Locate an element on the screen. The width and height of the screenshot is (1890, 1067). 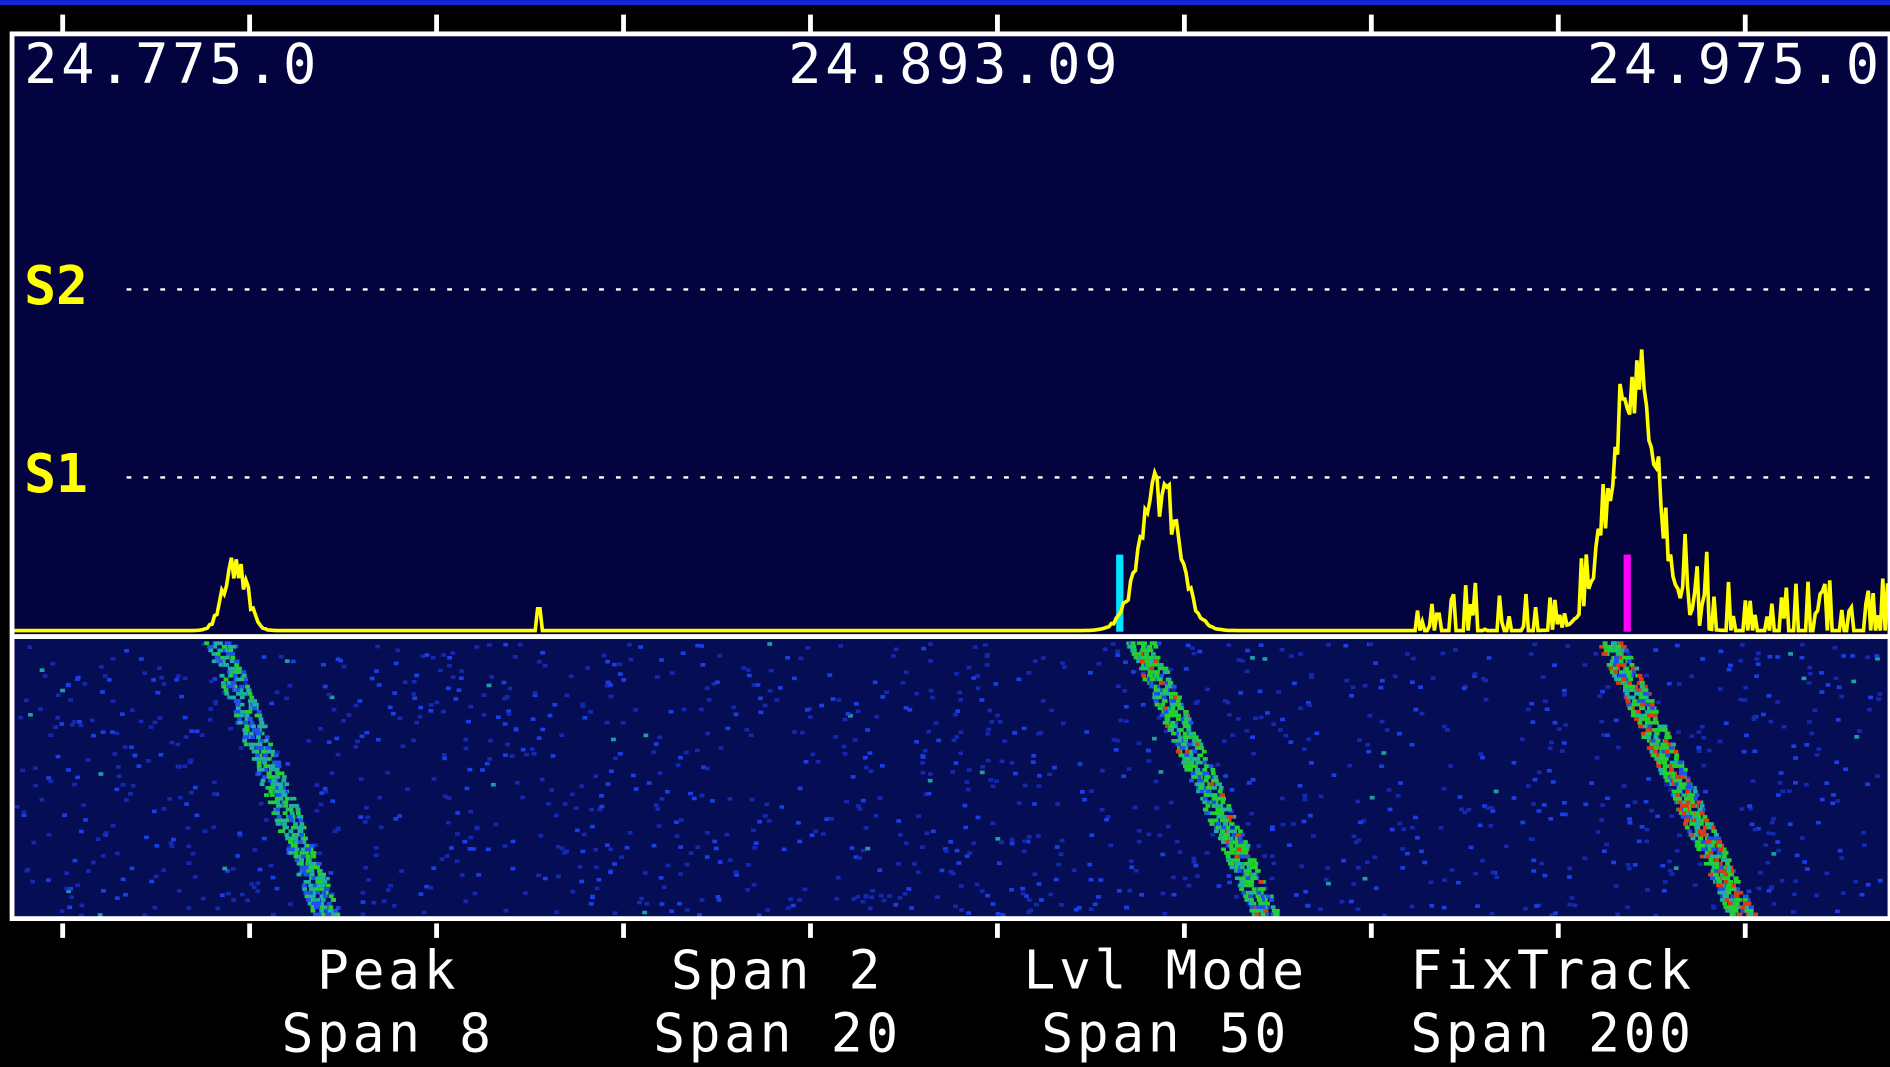
softkey-top: Span 2 is located at coordinates (777, 971).